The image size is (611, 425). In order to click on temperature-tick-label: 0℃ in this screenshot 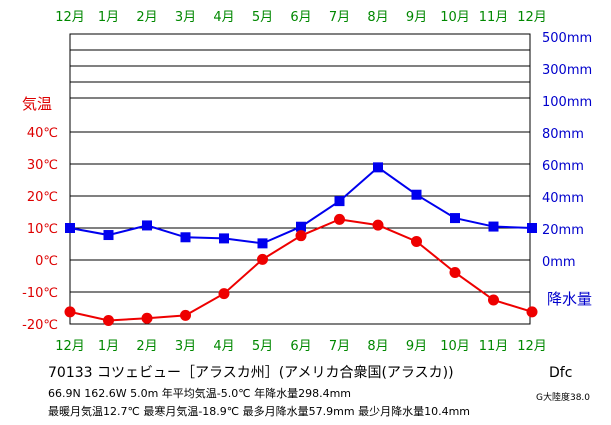, I will do `click(46, 261)`.